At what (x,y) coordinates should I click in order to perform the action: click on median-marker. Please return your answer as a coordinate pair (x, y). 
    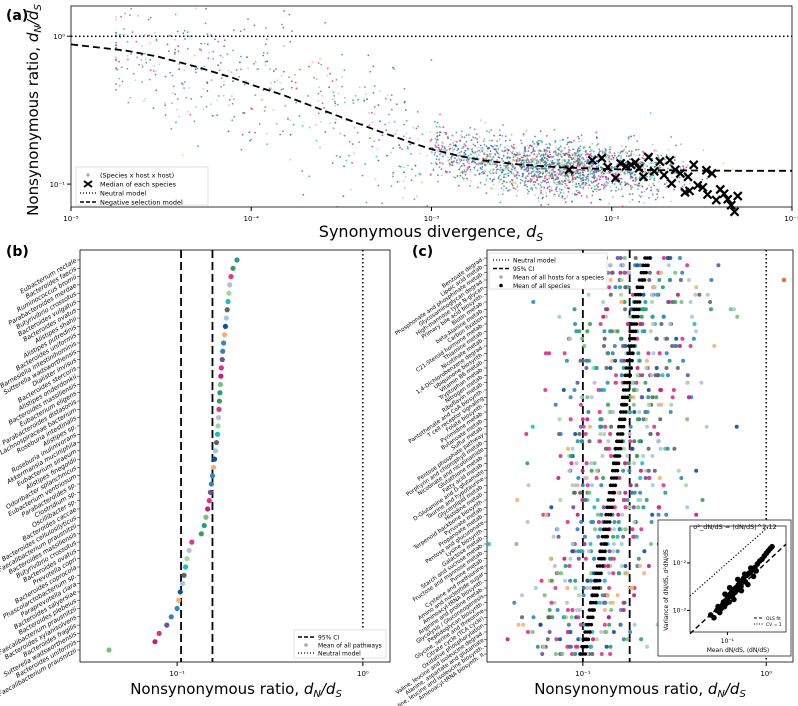
    Looking at the image, I should click on (670, 160).